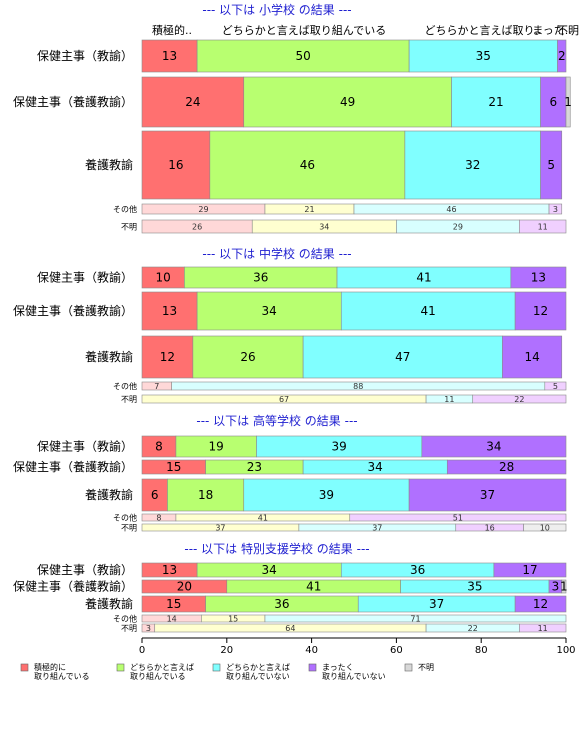 Image resolution: width=580 pixels, height=747 pixels. I want to click on value-label-1-0-3: 13, so click(538, 278).